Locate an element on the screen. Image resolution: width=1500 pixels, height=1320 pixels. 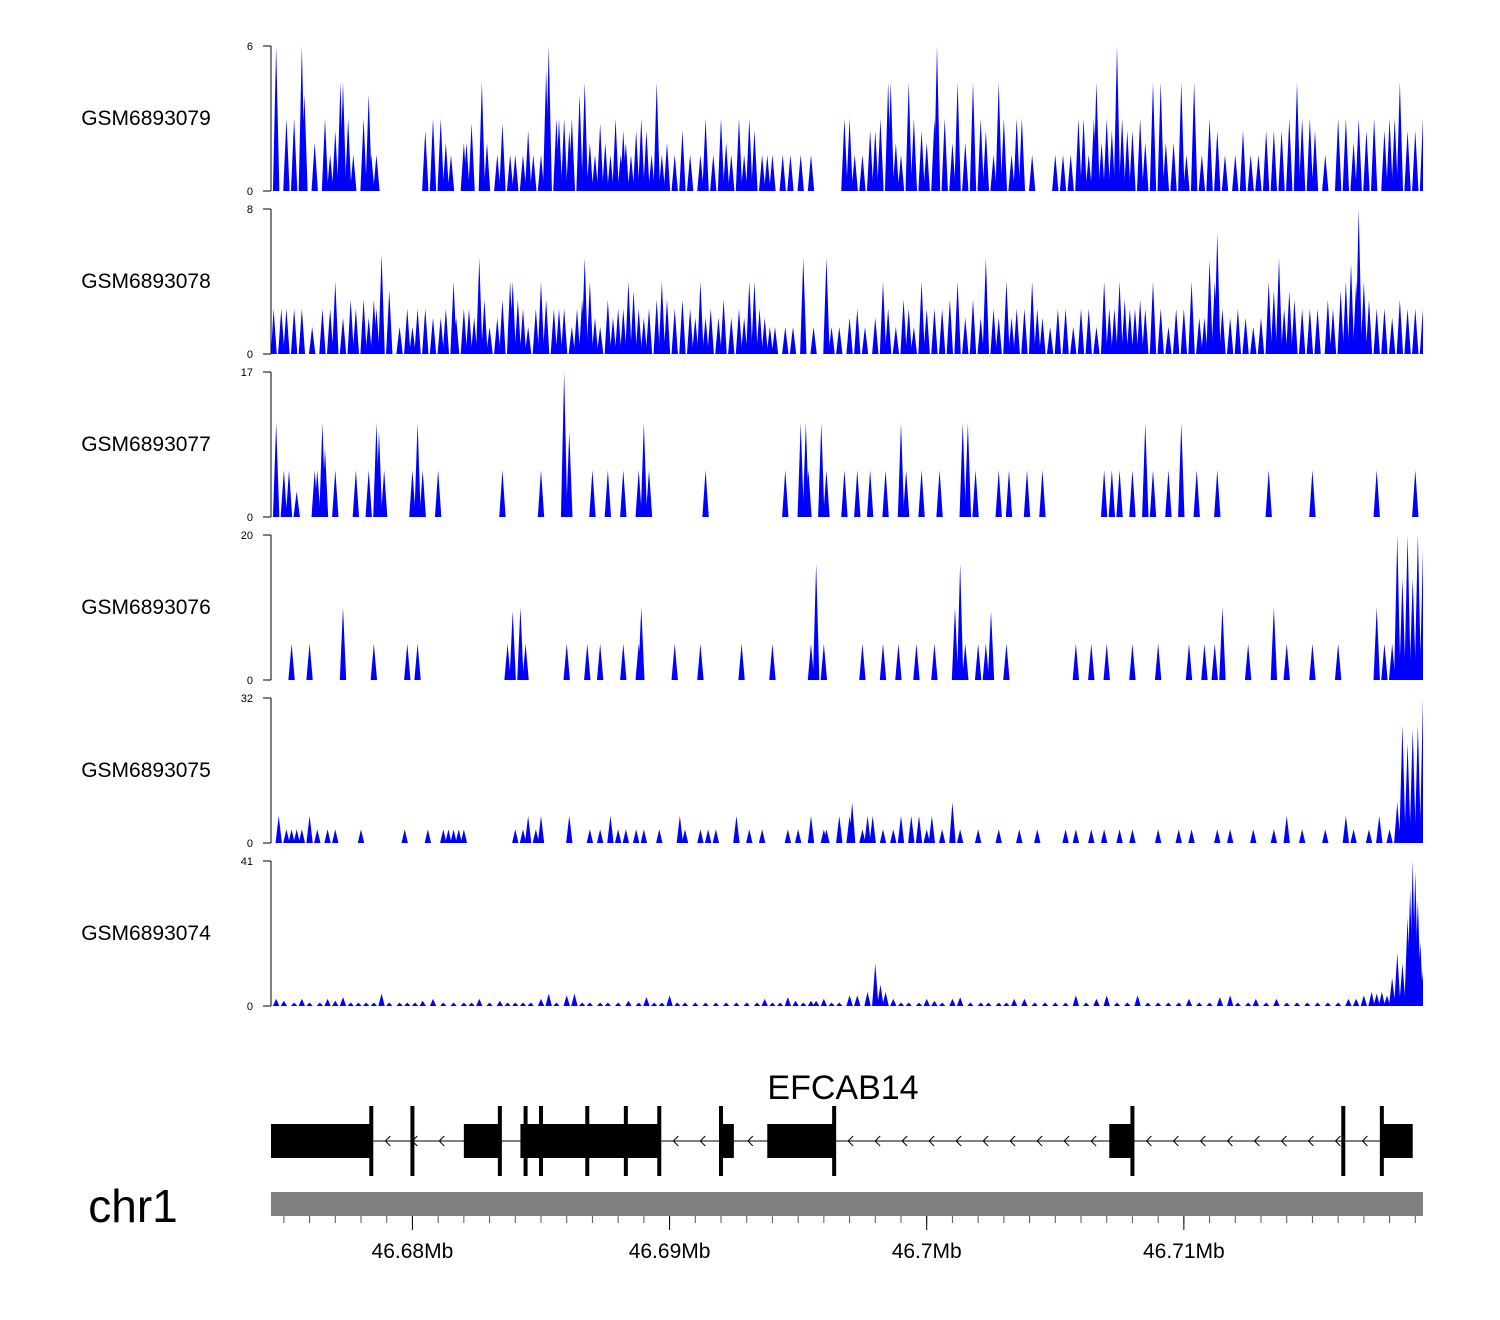
exon-boundary-mark is located at coordinates (721, 1141).